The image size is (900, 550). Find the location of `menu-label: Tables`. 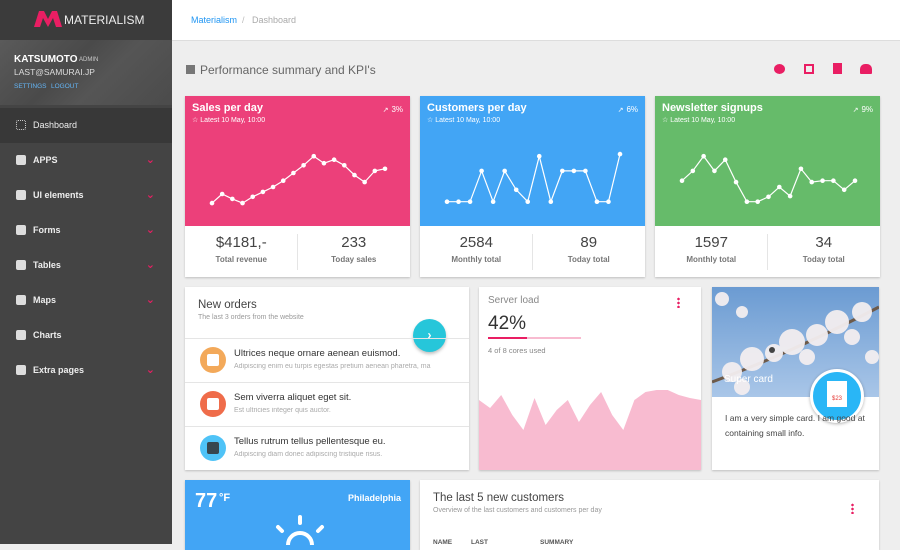

menu-label: Tables is located at coordinates (47, 265).